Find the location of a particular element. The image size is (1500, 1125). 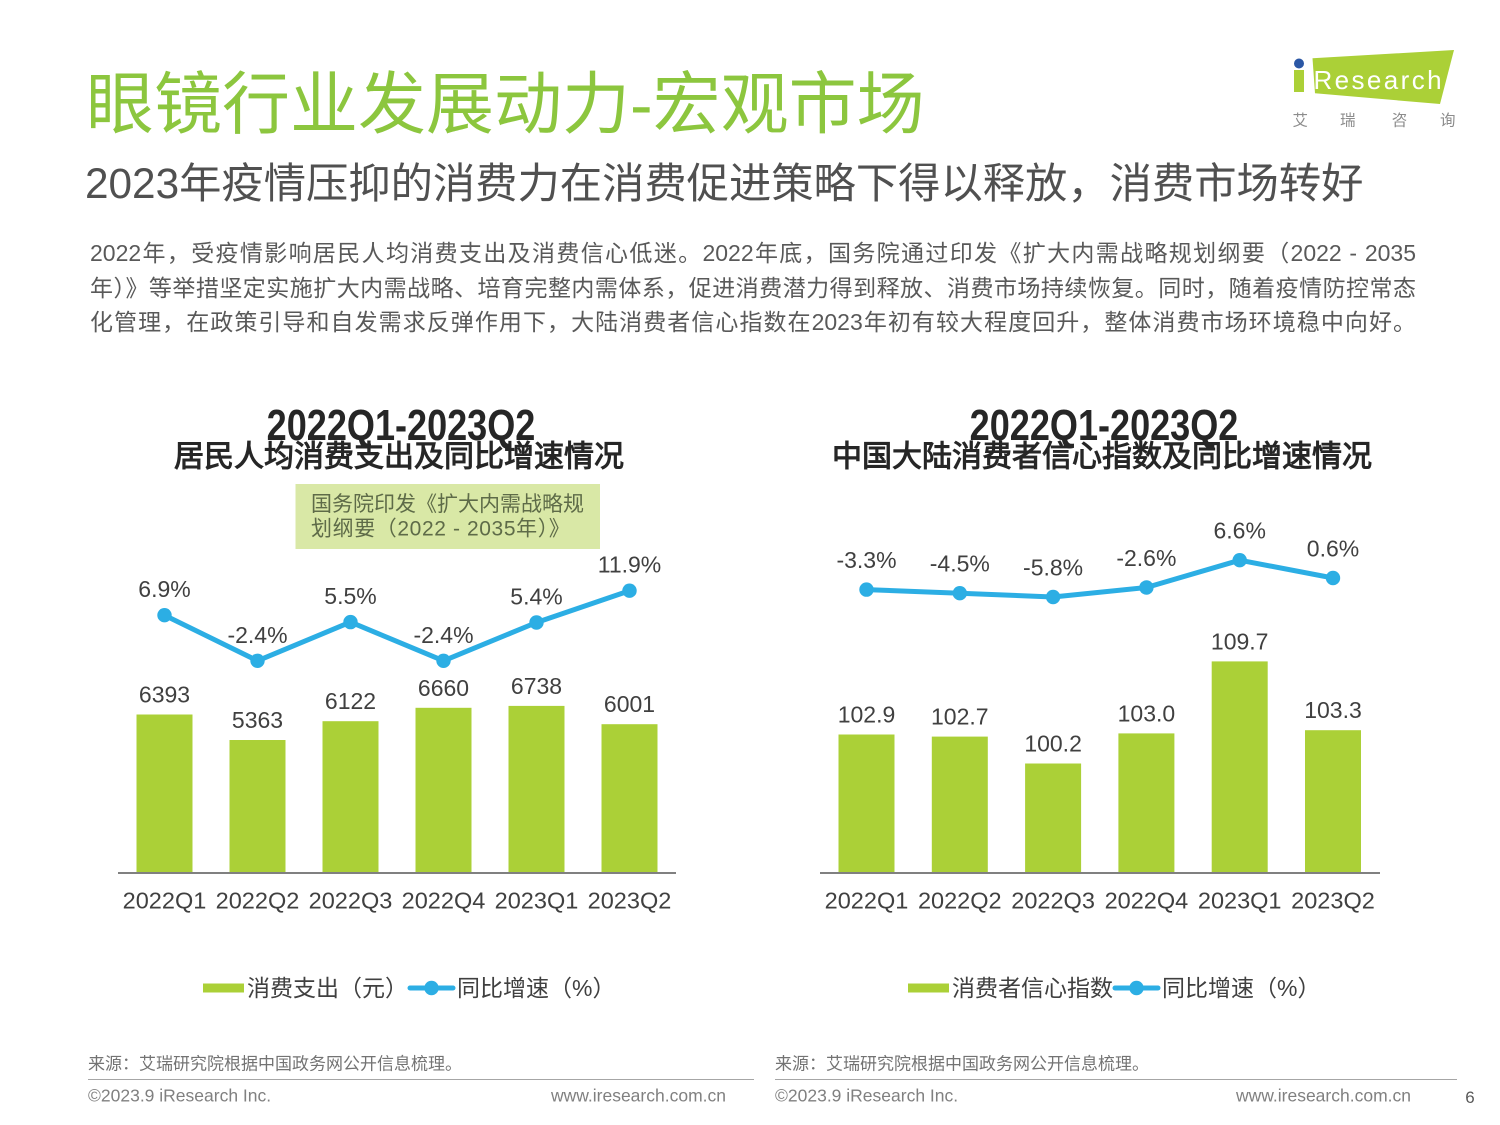

svg-text: 6 is located at coordinates (1469, 1097).